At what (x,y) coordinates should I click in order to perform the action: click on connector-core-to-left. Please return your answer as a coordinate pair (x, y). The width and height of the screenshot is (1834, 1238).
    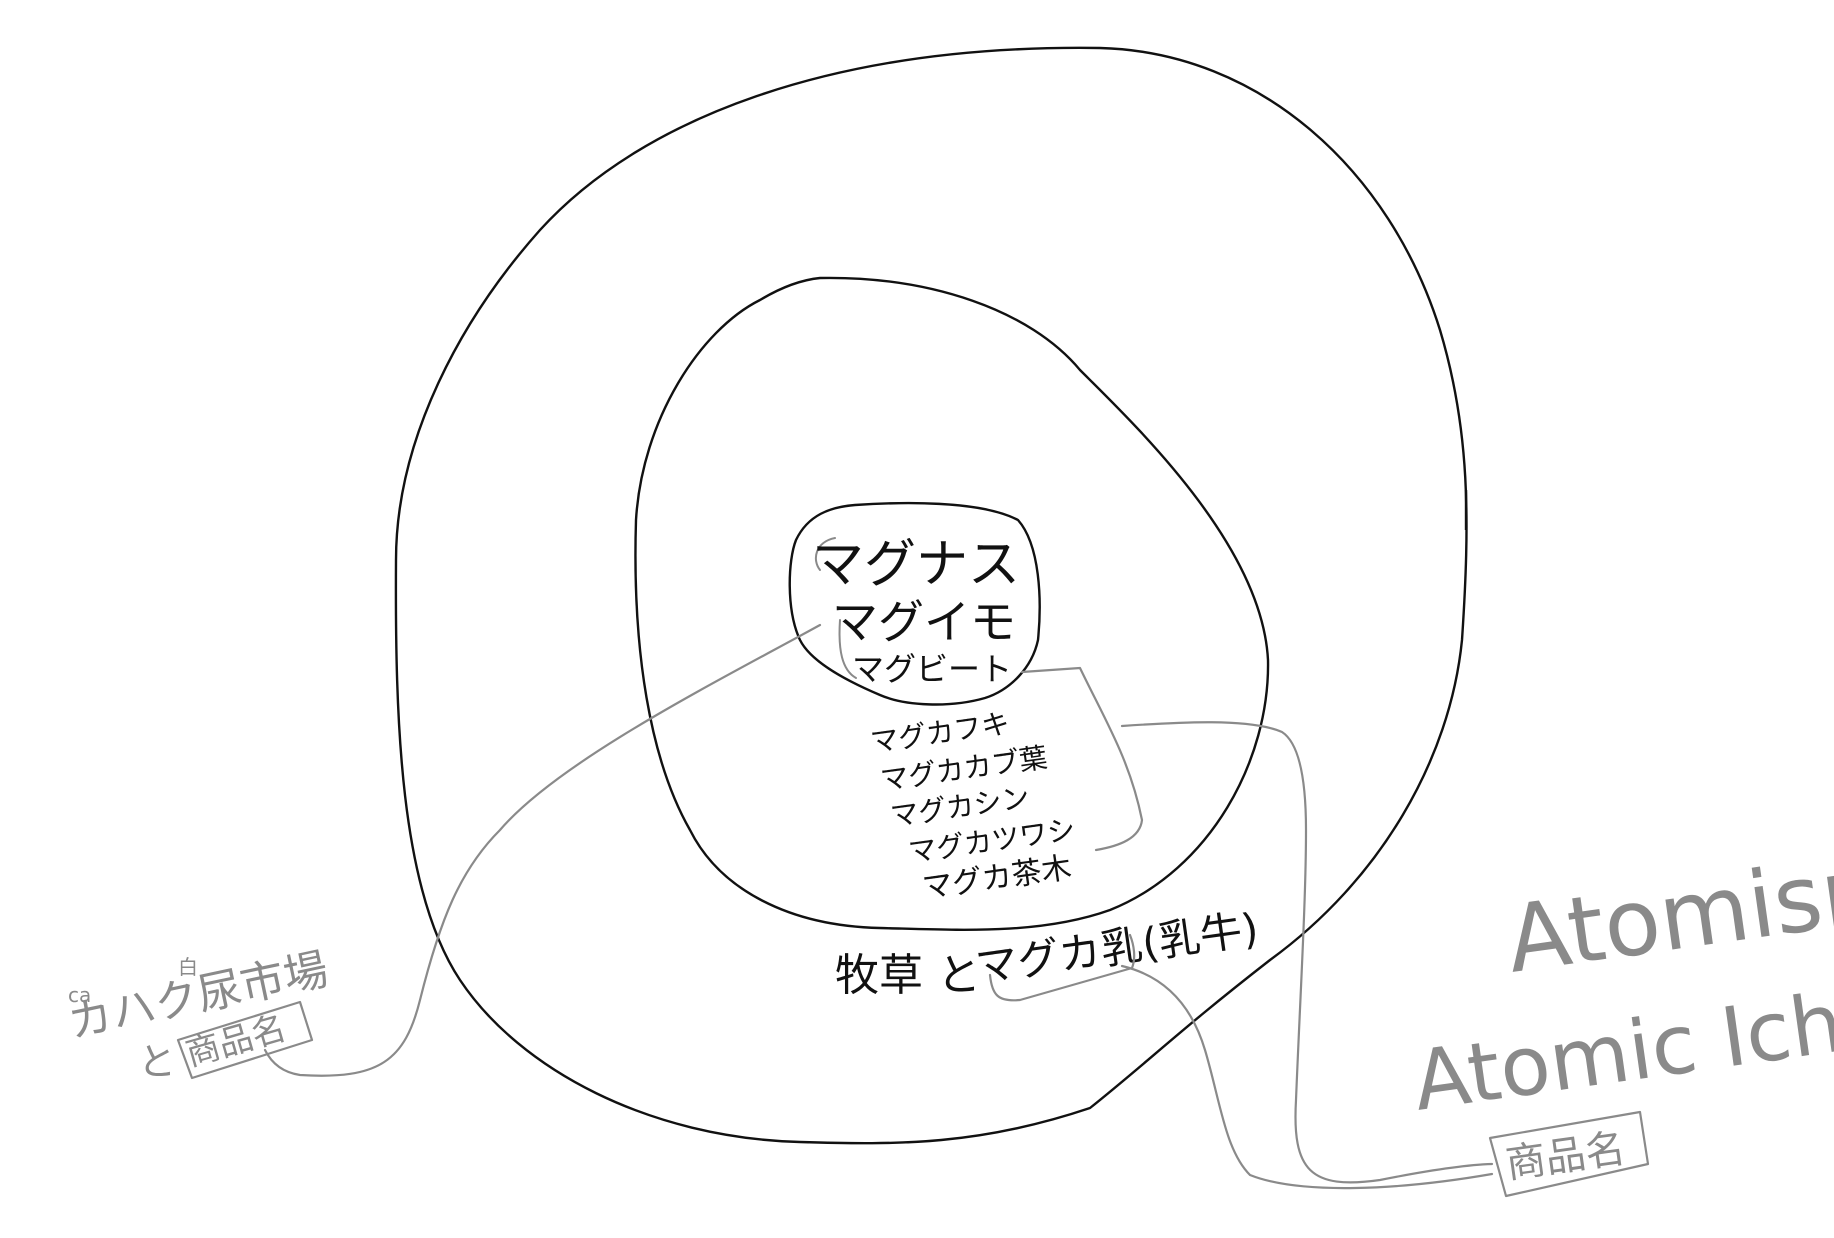
    Looking at the image, I should click on (542, 850).